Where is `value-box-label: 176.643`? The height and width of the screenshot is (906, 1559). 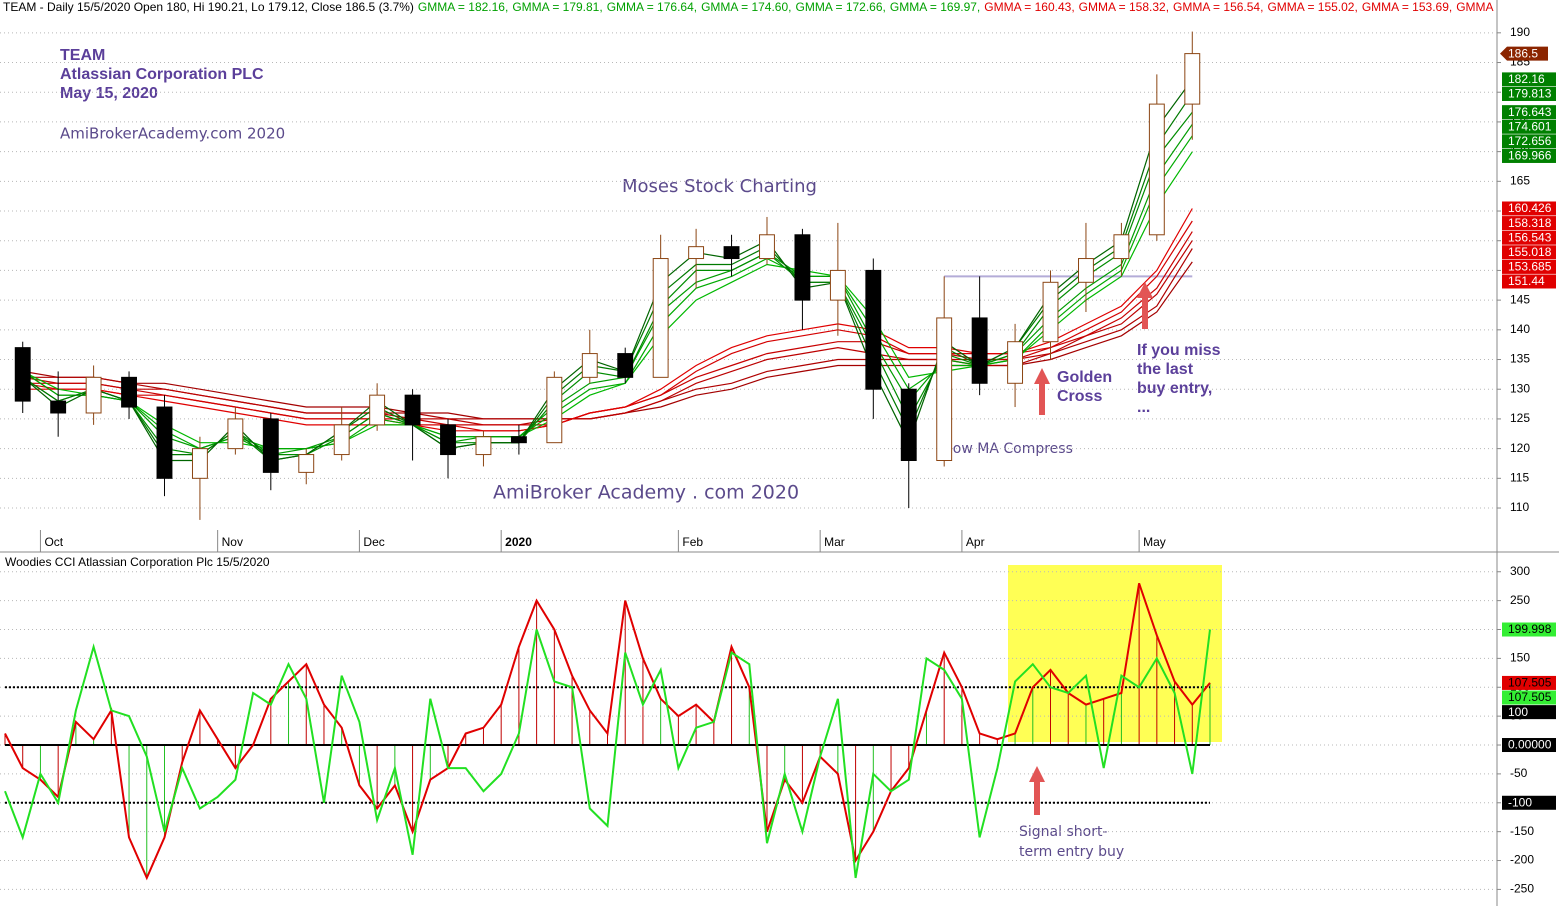 value-box-label: 176.643 is located at coordinates (1530, 112).